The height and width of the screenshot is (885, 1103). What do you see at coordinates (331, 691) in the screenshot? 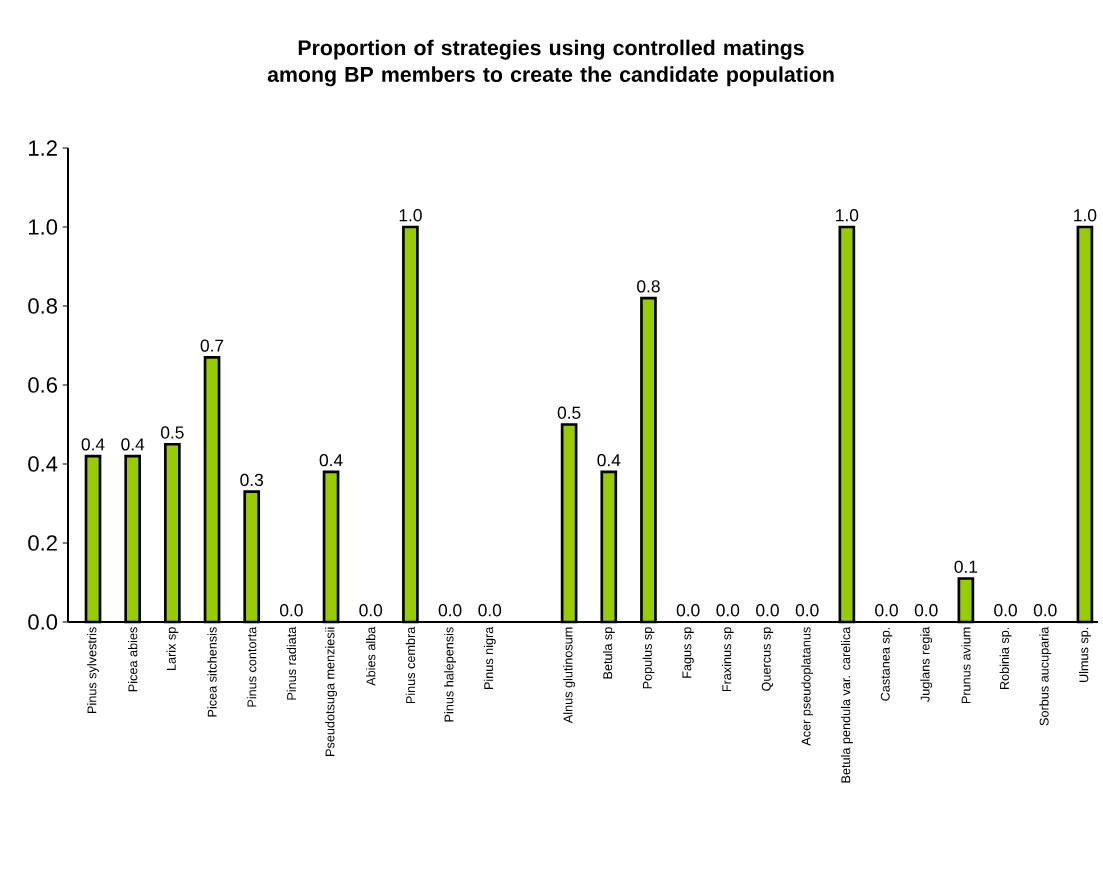
I see `x-tick-label: Pseudotsuga menziesii` at bounding box center [331, 691].